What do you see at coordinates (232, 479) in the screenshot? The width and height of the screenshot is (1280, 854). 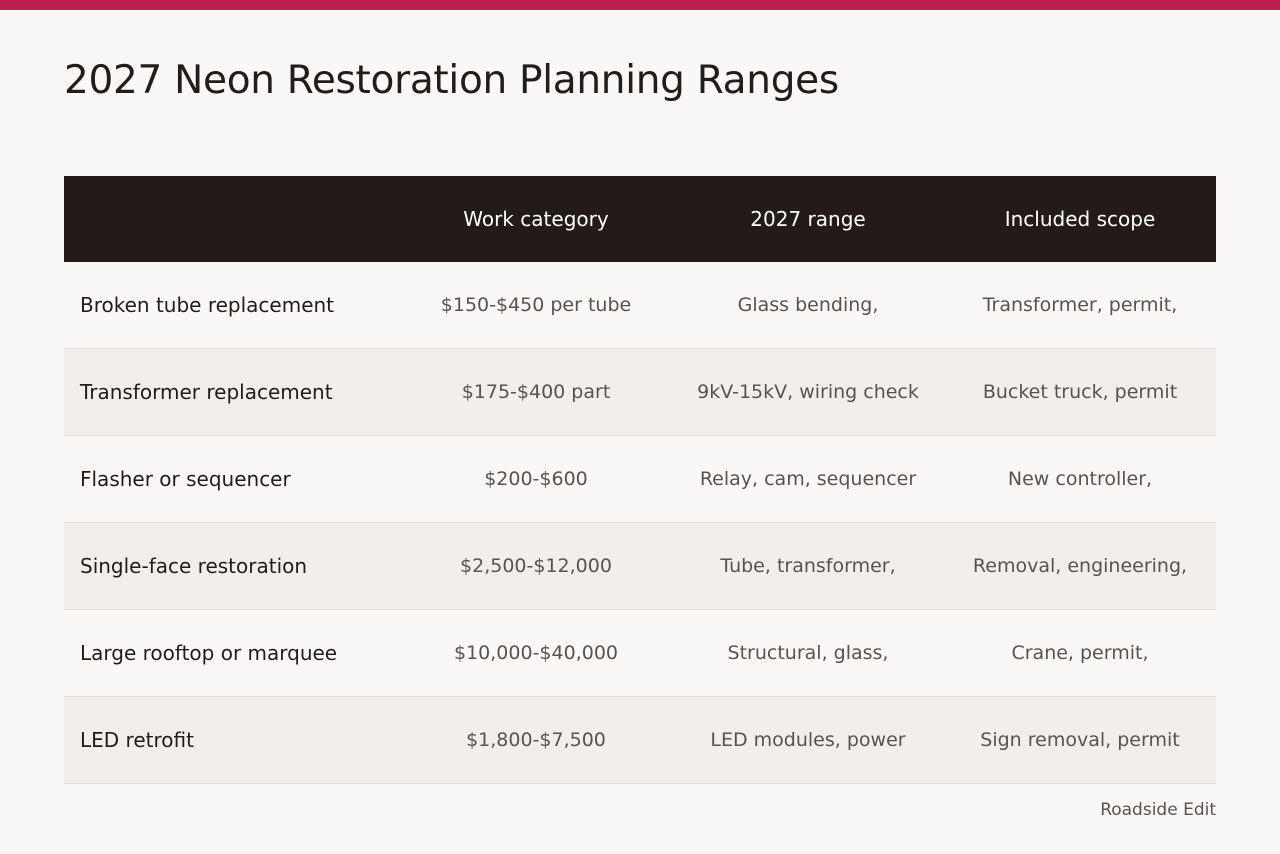 I see `row-label: Flasher or sequencer` at bounding box center [232, 479].